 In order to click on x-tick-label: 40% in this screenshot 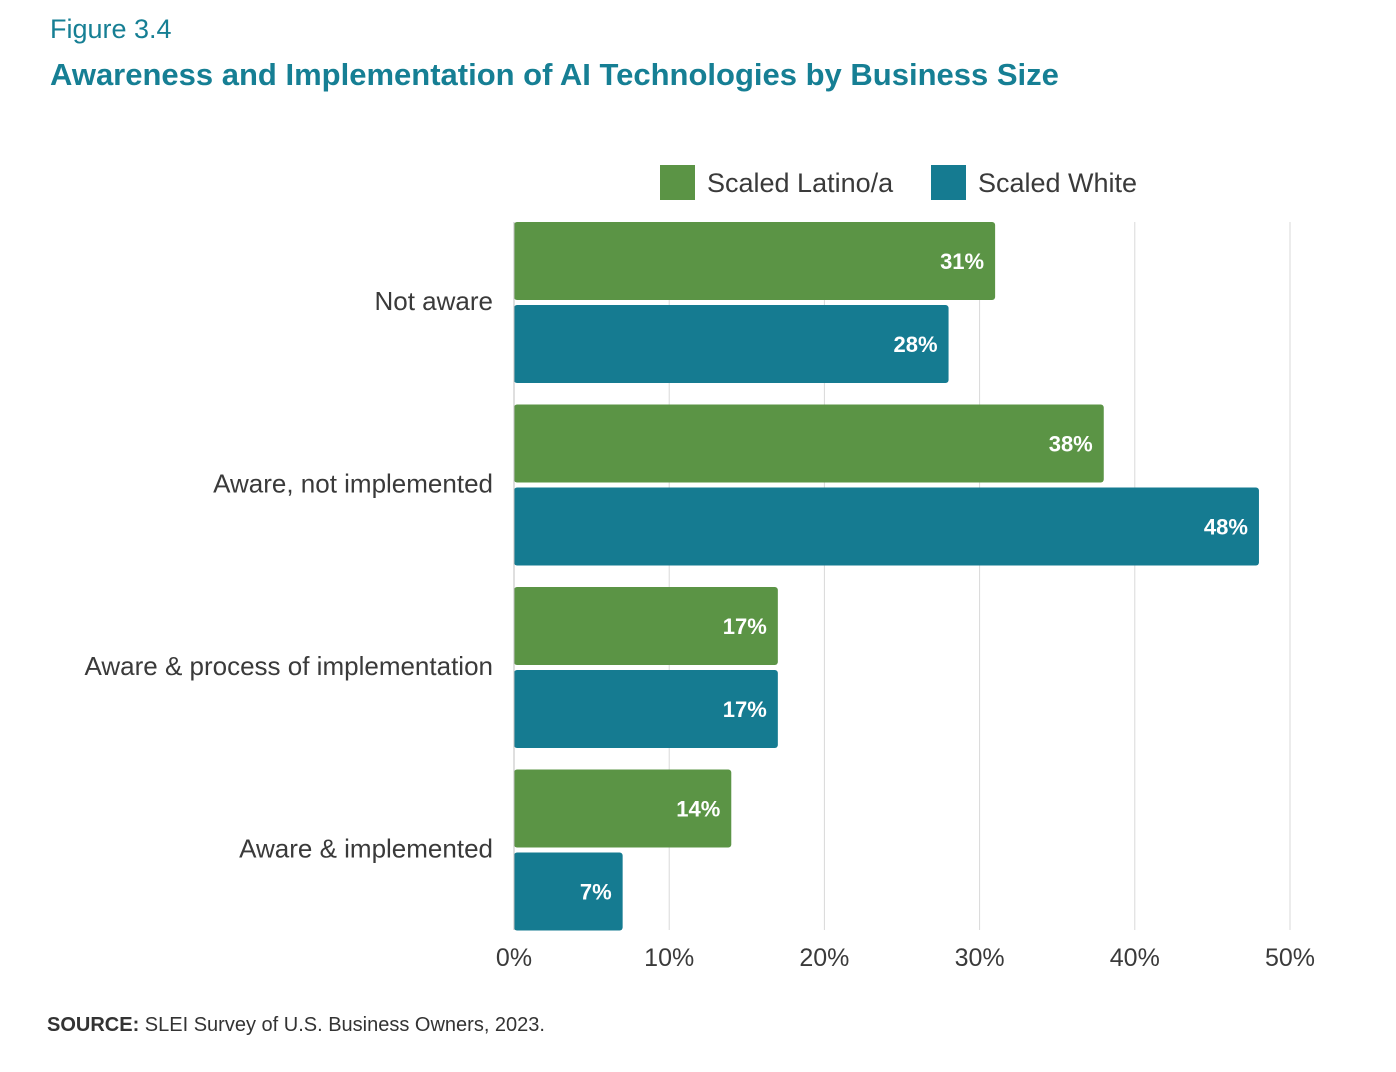, I will do `click(1135, 958)`.